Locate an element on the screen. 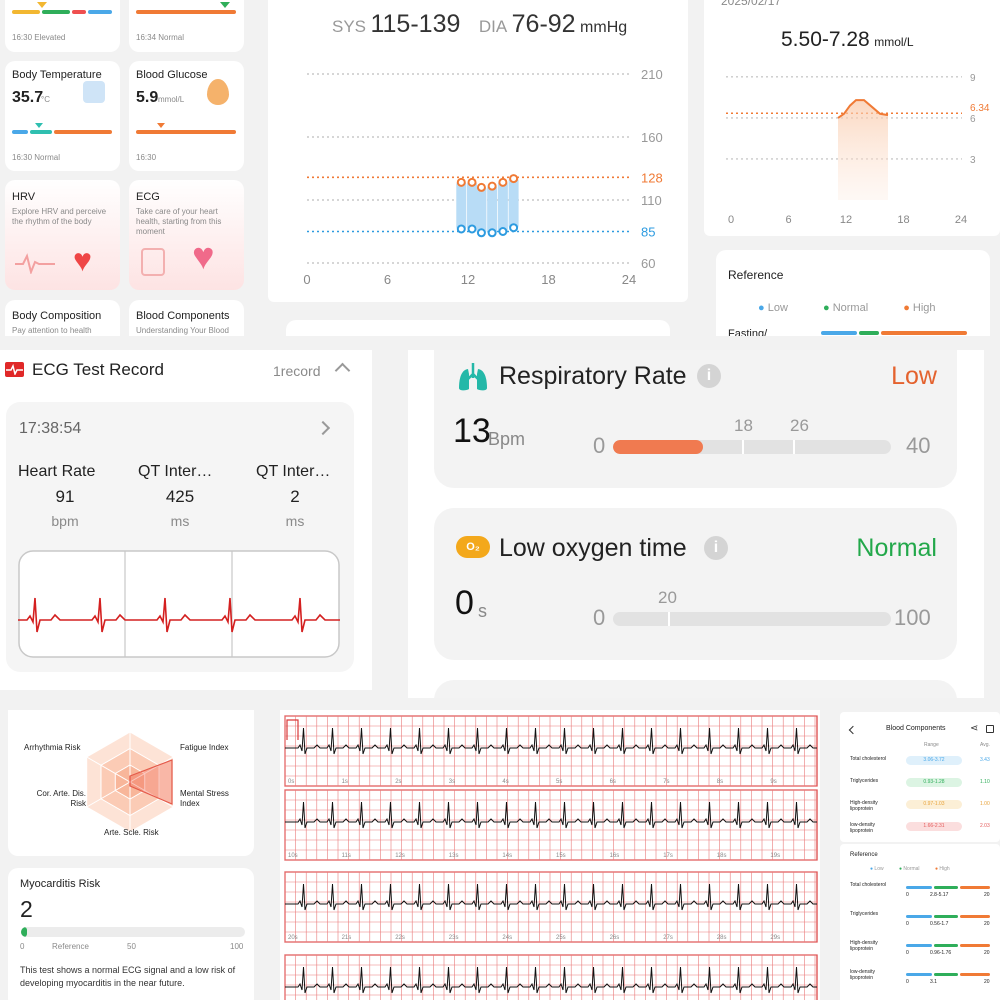  respiratory-status: Low is located at coordinates (914, 376).